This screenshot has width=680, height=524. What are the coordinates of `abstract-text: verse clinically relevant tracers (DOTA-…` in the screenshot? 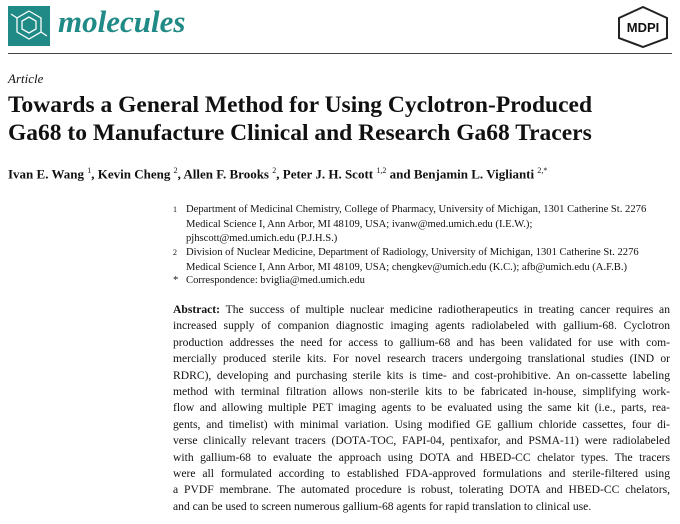 It's located at (421, 441).